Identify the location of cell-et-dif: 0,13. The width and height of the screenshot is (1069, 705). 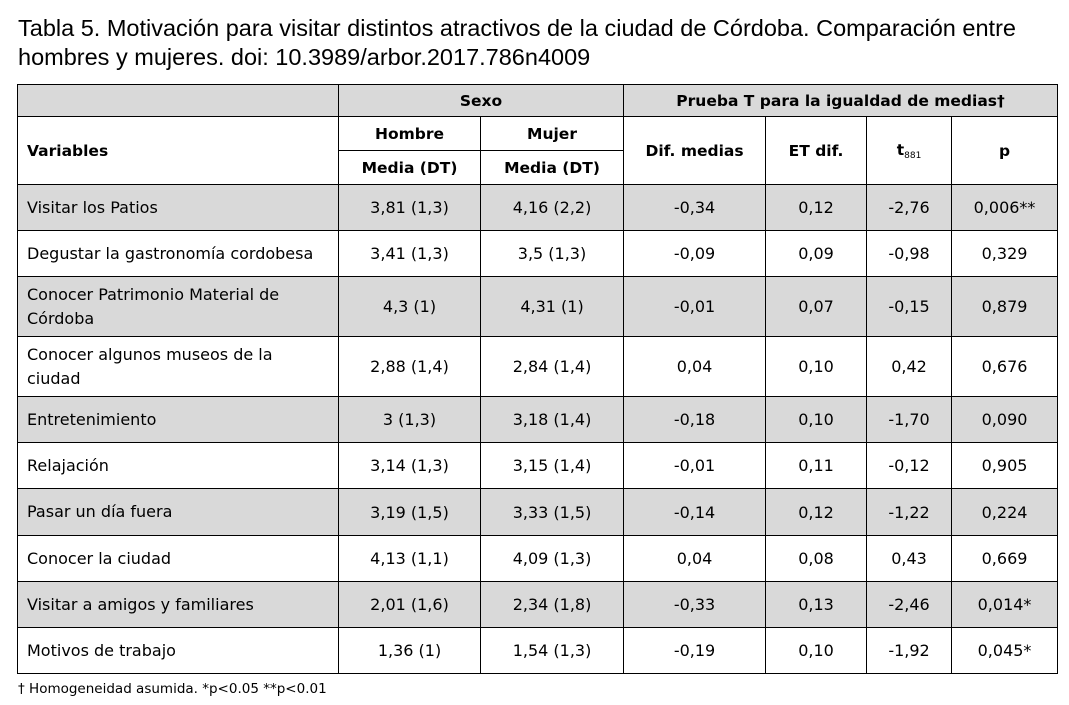
(816, 604).